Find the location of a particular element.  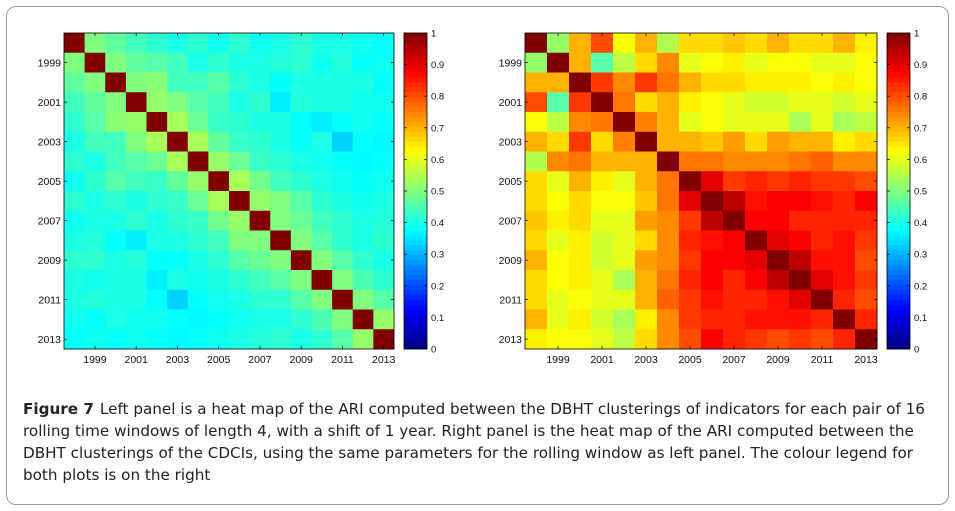

y-tick-label: 2007 is located at coordinates (511, 222).